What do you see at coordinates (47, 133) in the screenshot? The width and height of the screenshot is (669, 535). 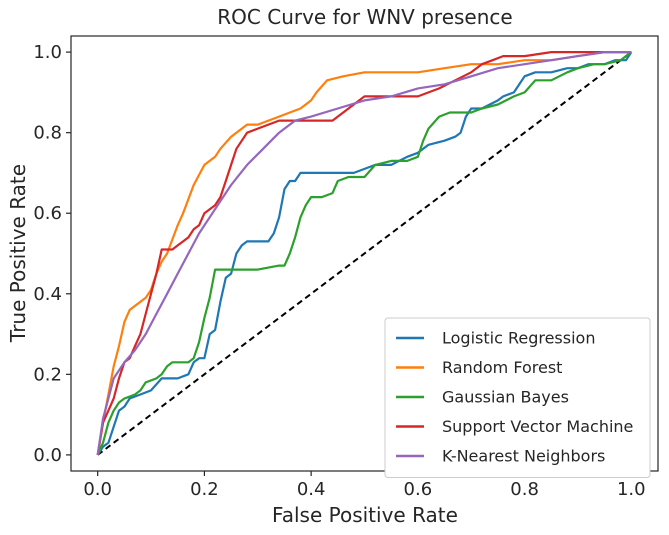 I see `y-tick-label: 0.8` at bounding box center [47, 133].